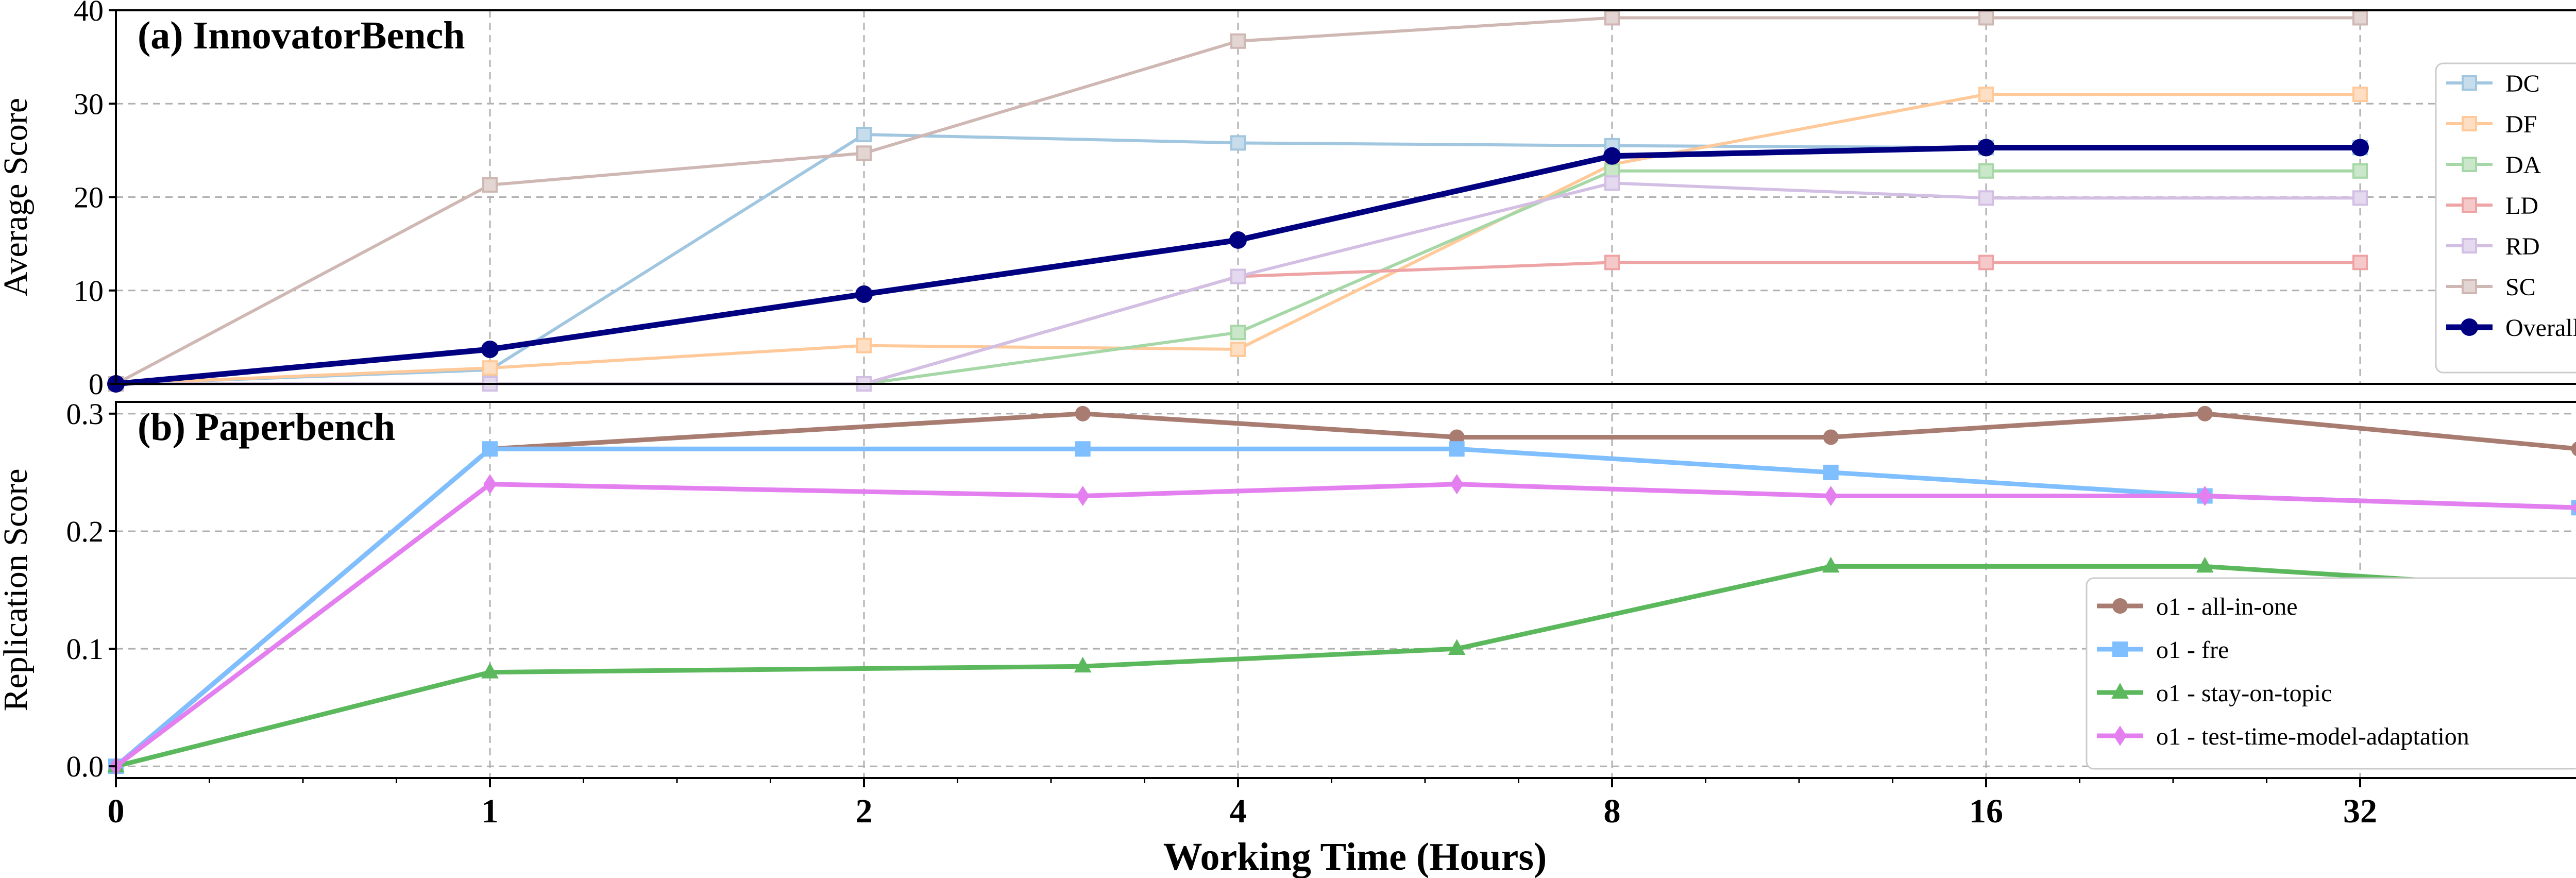  What do you see at coordinates (490, 811) in the screenshot?
I see `x-tick-label: 1` at bounding box center [490, 811].